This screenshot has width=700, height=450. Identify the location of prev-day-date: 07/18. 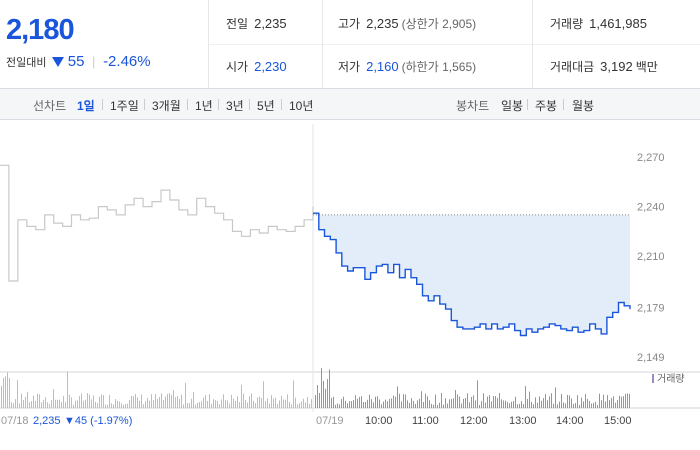
(15, 421).